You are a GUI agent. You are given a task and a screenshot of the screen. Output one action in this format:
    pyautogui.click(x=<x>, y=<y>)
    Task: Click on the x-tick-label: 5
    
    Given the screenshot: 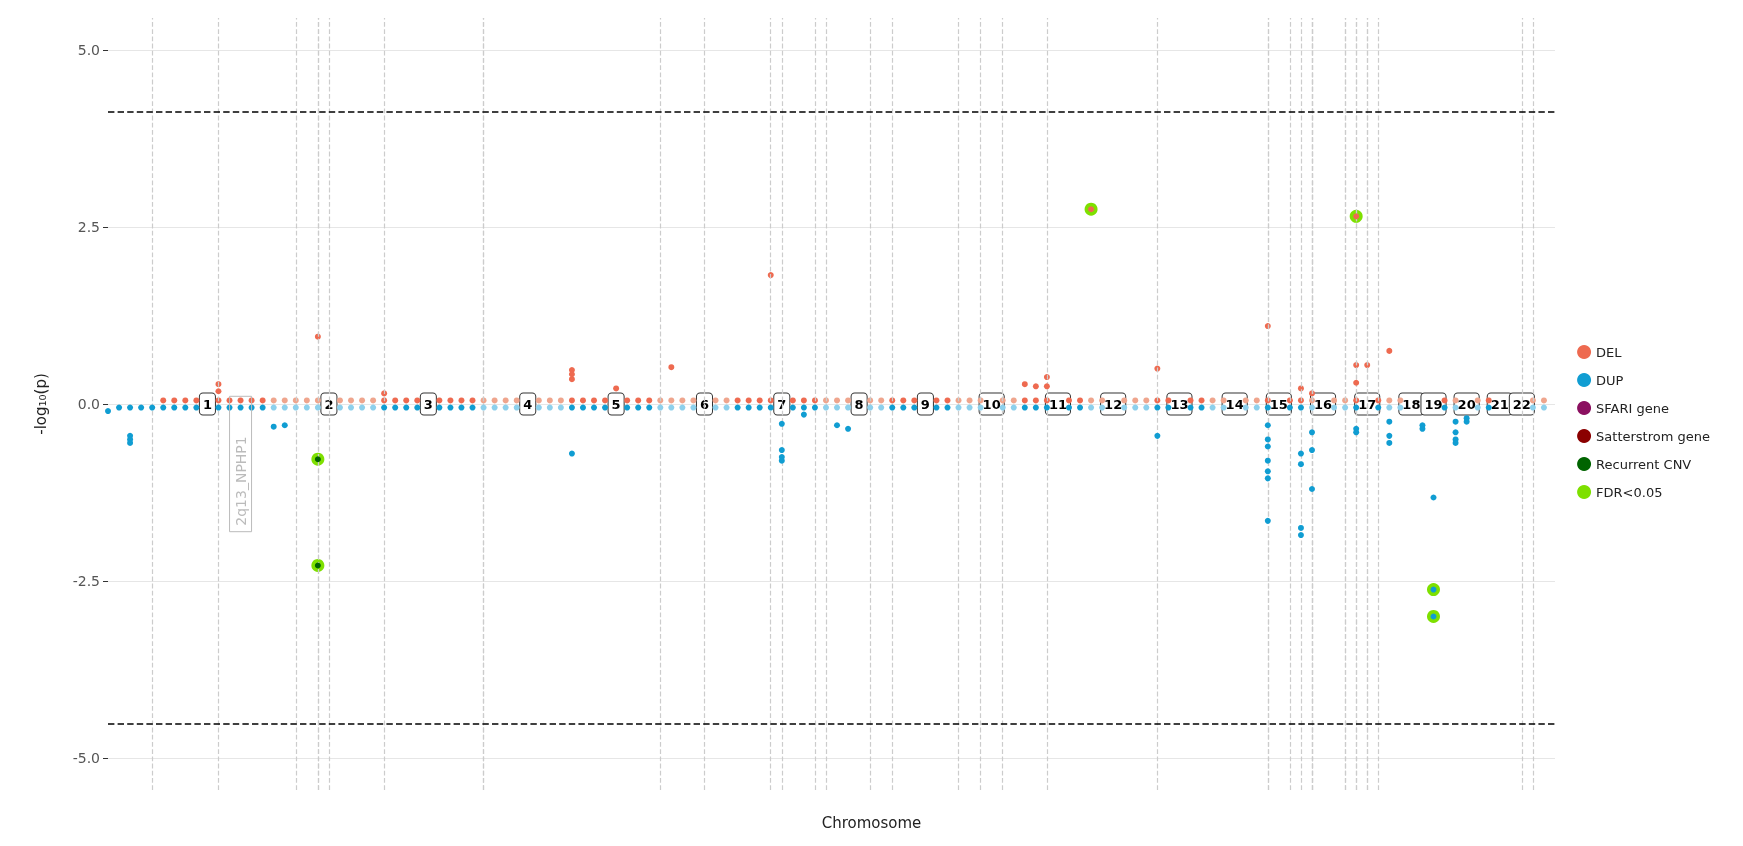 What is the action you would take?
    pyautogui.click(x=616, y=404)
    